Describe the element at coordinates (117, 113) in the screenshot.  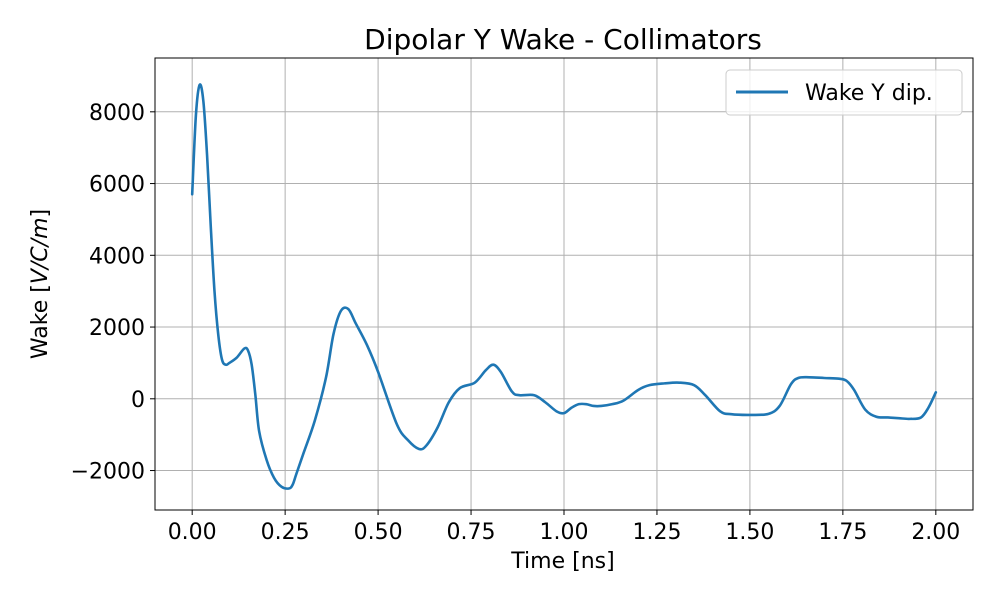
I see `y-tick-label: 8000` at that location.